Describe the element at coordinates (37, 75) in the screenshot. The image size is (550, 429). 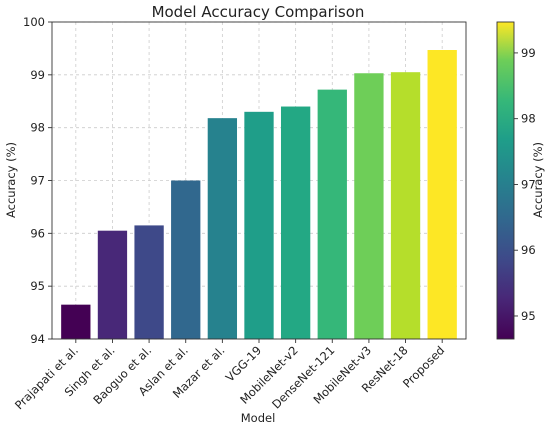
I see `y-tick-label: 99` at that location.